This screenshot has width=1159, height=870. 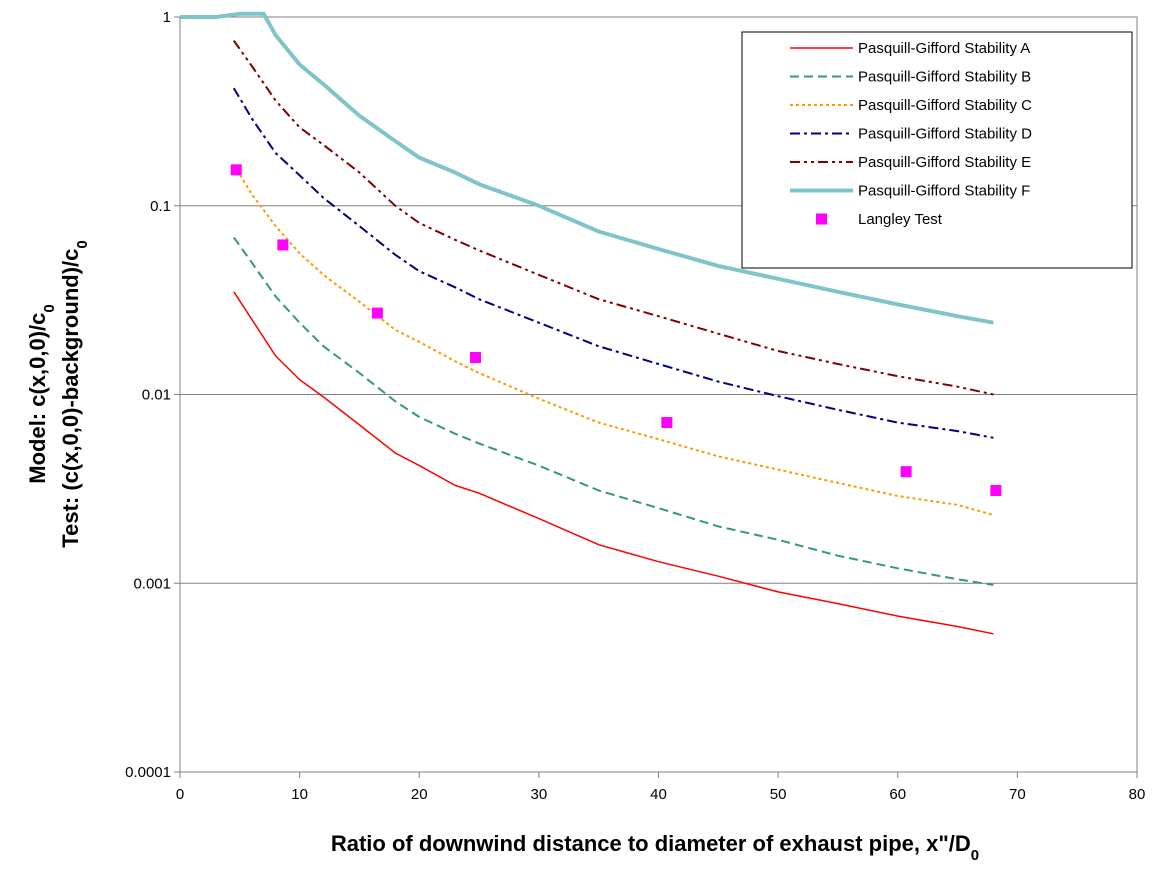 I want to click on legend-item-langley-test: Langley Test, so click(x=879, y=219).